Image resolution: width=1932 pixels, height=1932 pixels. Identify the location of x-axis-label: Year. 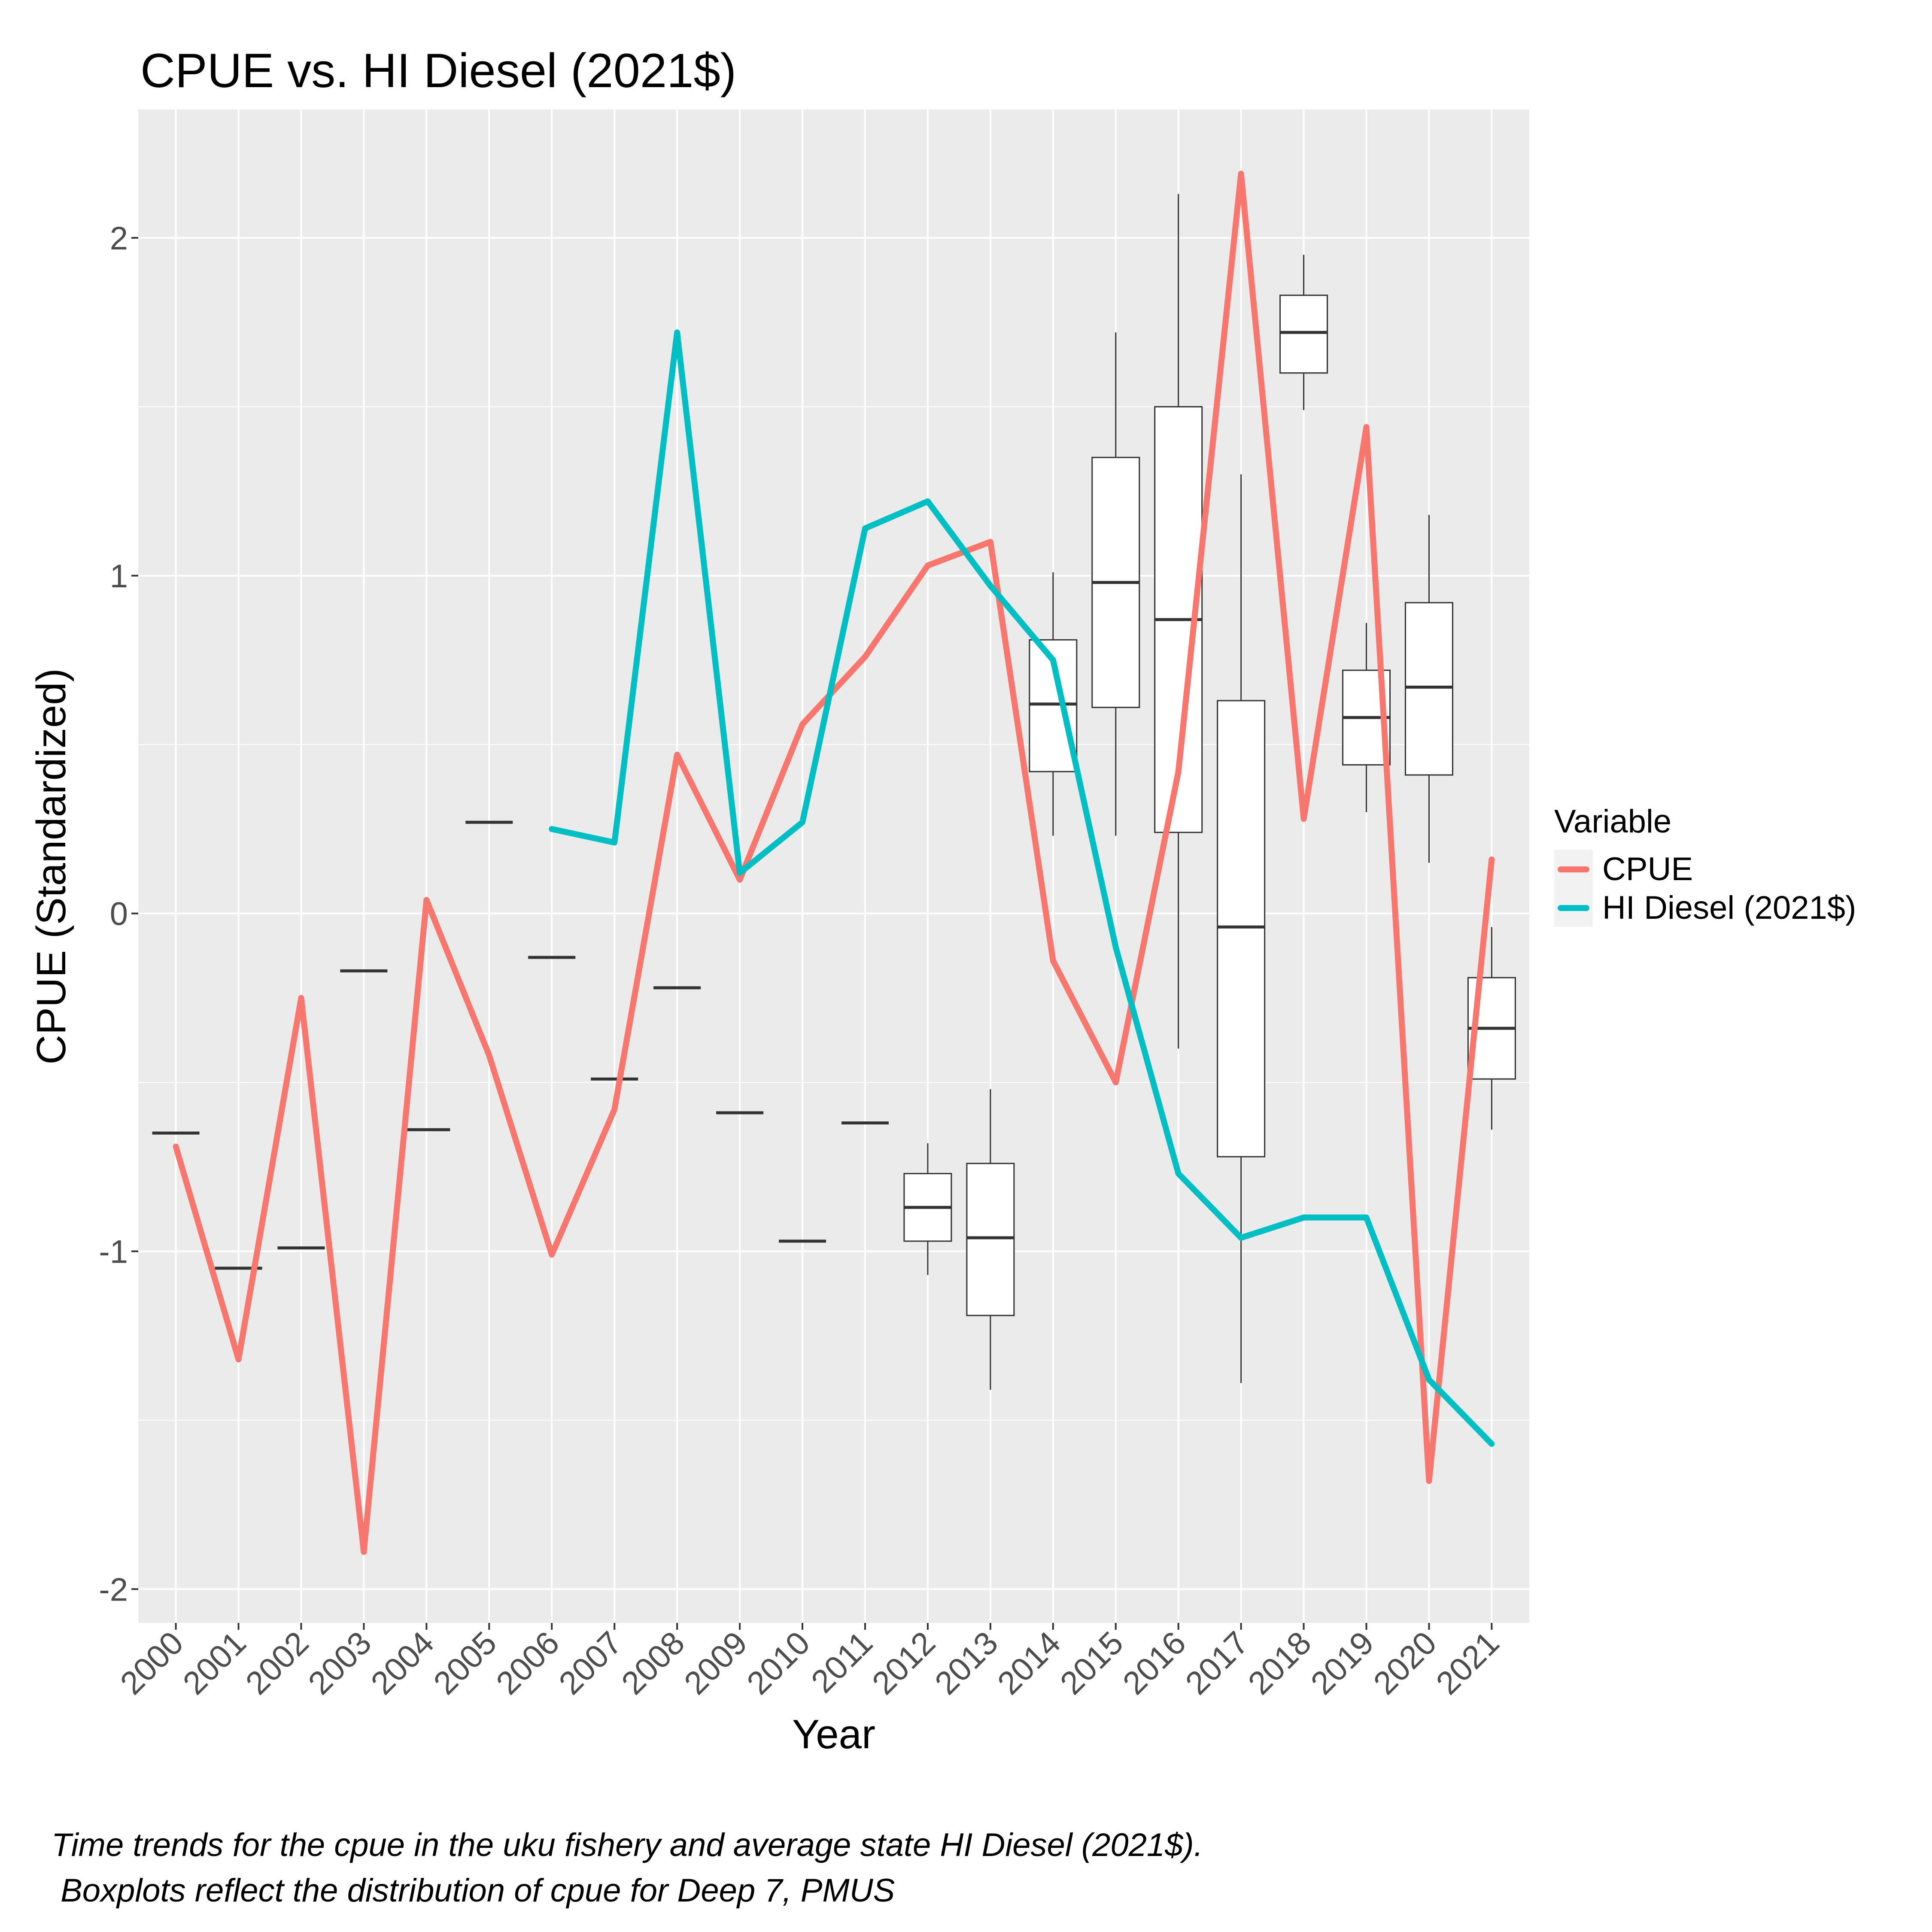
(834, 1734).